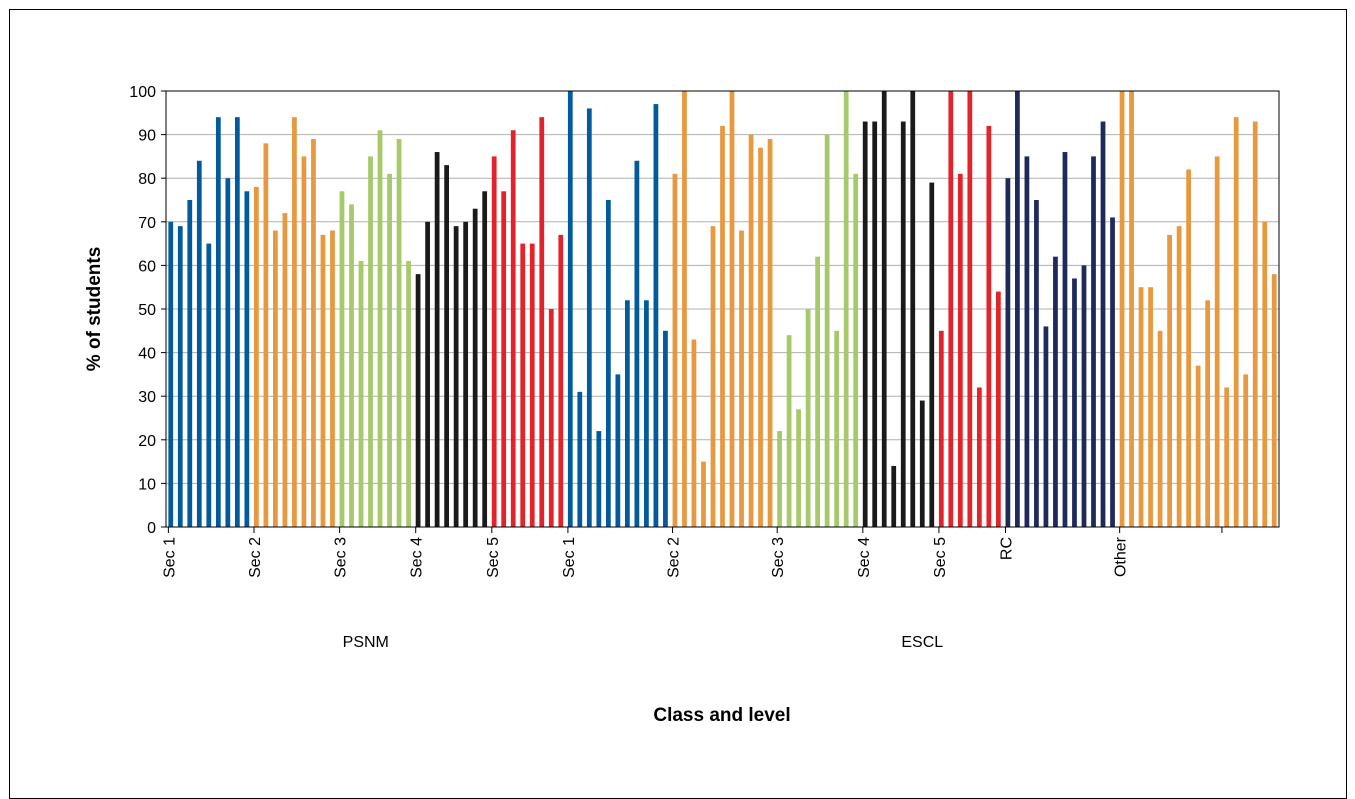 The image size is (1355, 799). What do you see at coordinates (147, 136) in the screenshot?
I see `y-tick-label: 90` at bounding box center [147, 136].